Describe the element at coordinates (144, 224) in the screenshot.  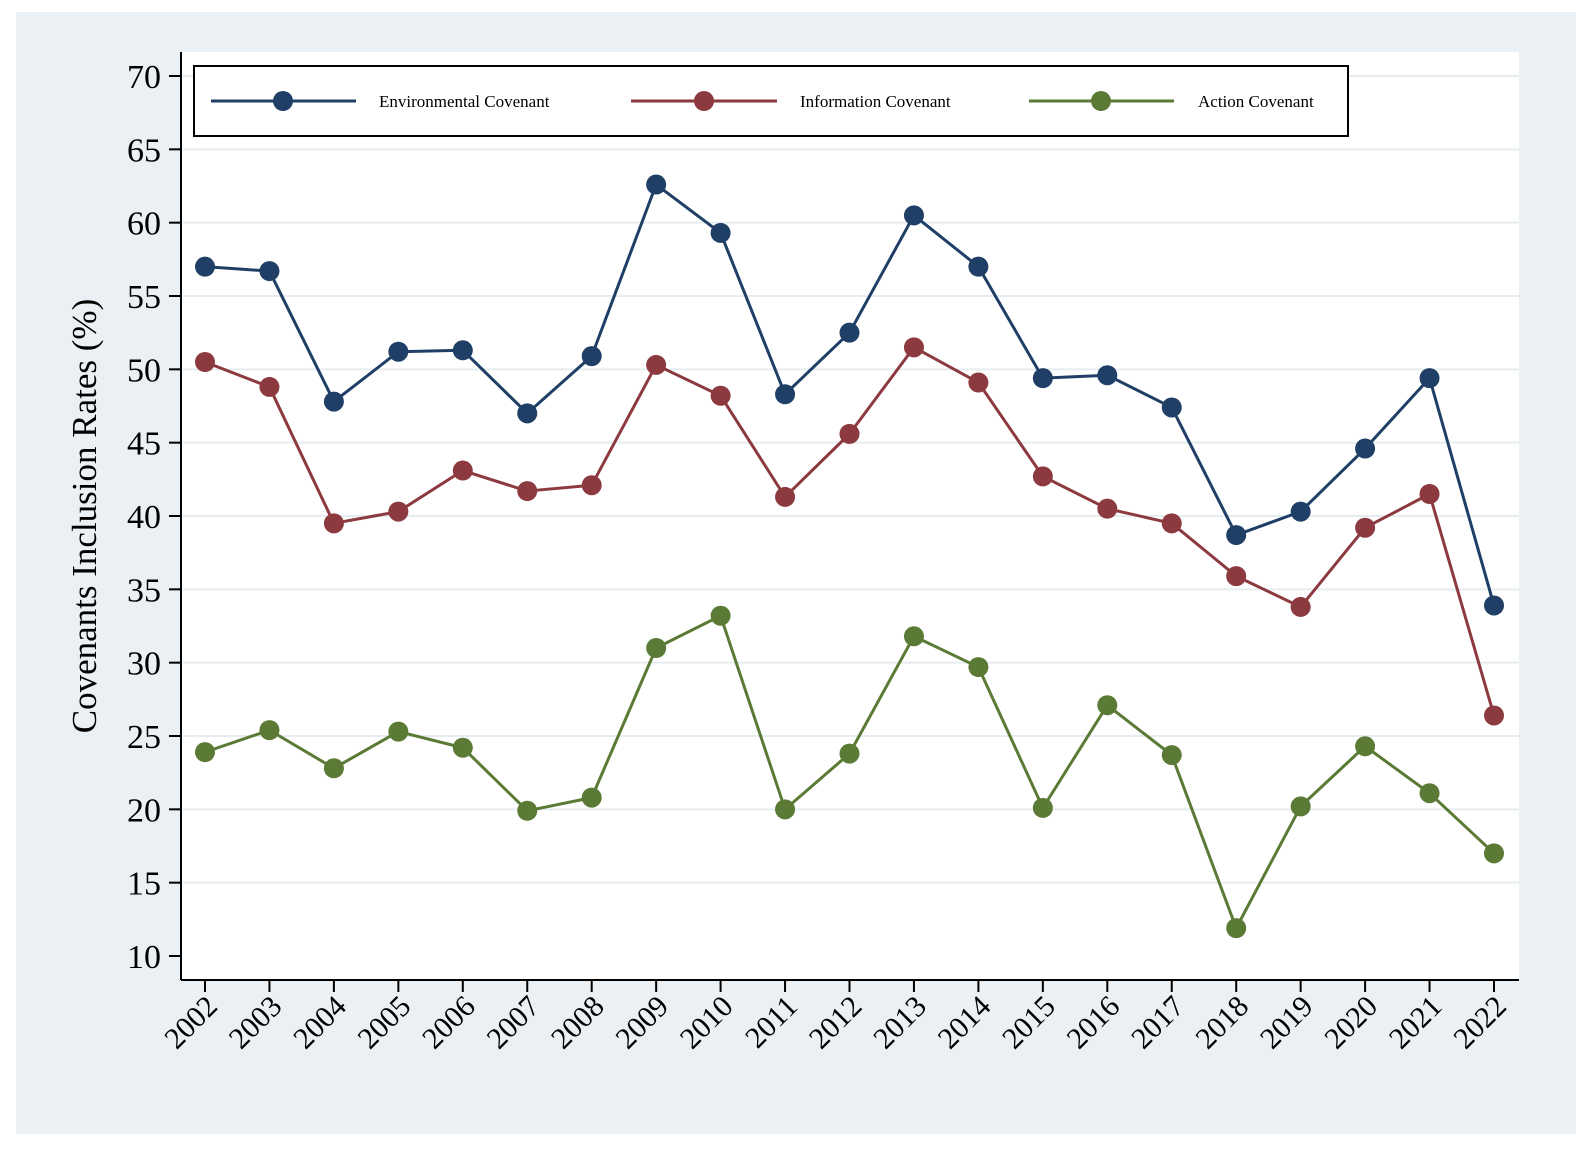
I see `y-tick-label: 60` at that location.